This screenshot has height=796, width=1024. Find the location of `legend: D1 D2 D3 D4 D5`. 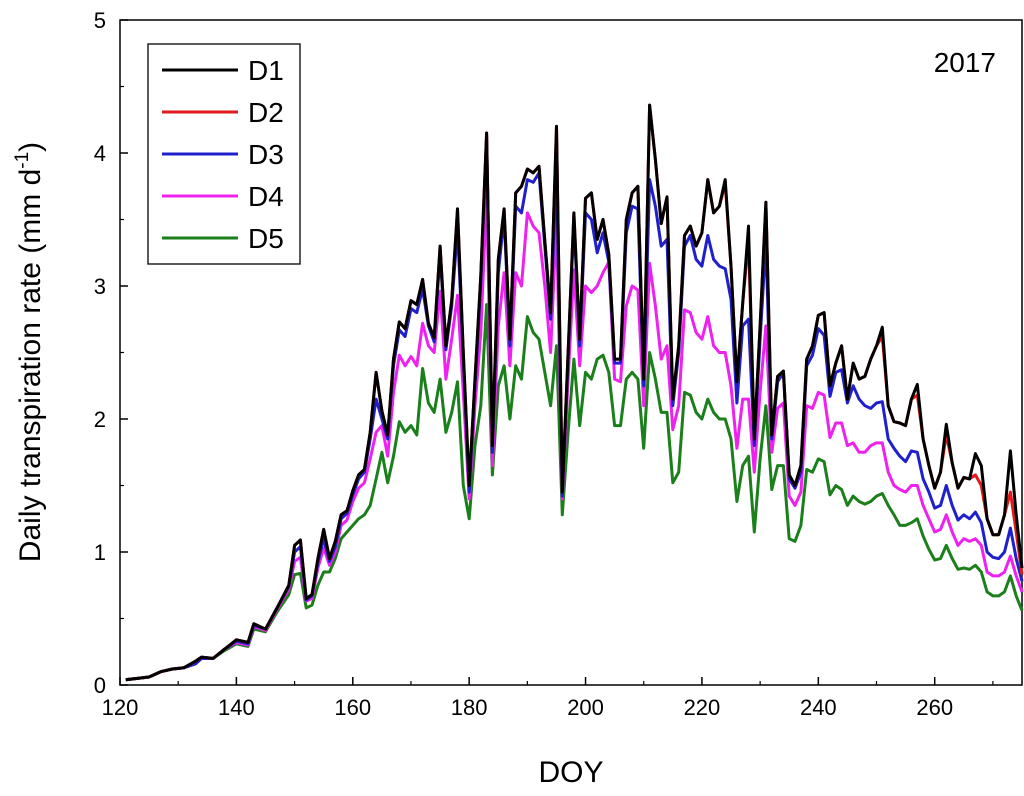

legend: D1 D2 D3 D4 D5 is located at coordinates (224, 154).